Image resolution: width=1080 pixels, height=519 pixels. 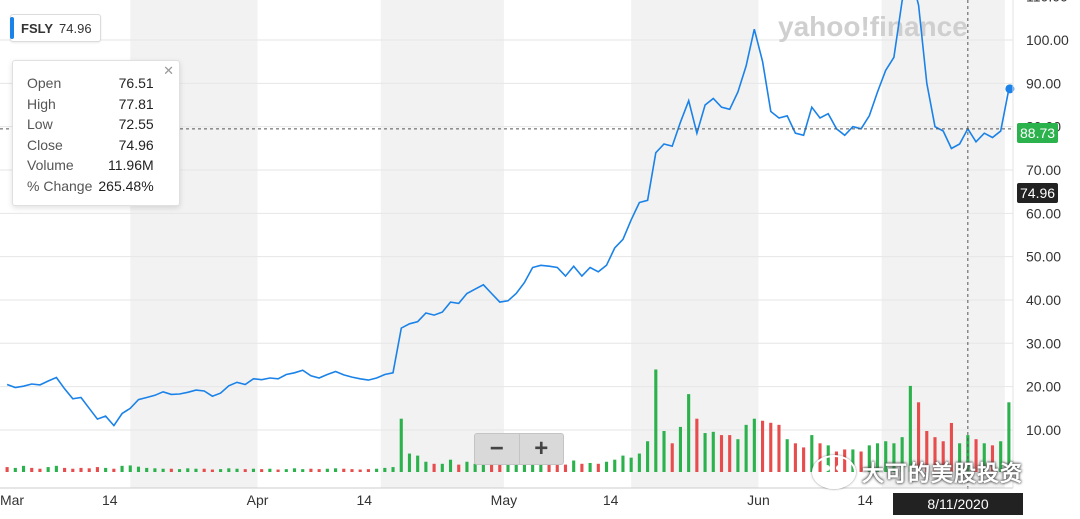 What do you see at coordinates (136, 144) in the screenshot?
I see `tooltip-value: 74.96` at bounding box center [136, 144].